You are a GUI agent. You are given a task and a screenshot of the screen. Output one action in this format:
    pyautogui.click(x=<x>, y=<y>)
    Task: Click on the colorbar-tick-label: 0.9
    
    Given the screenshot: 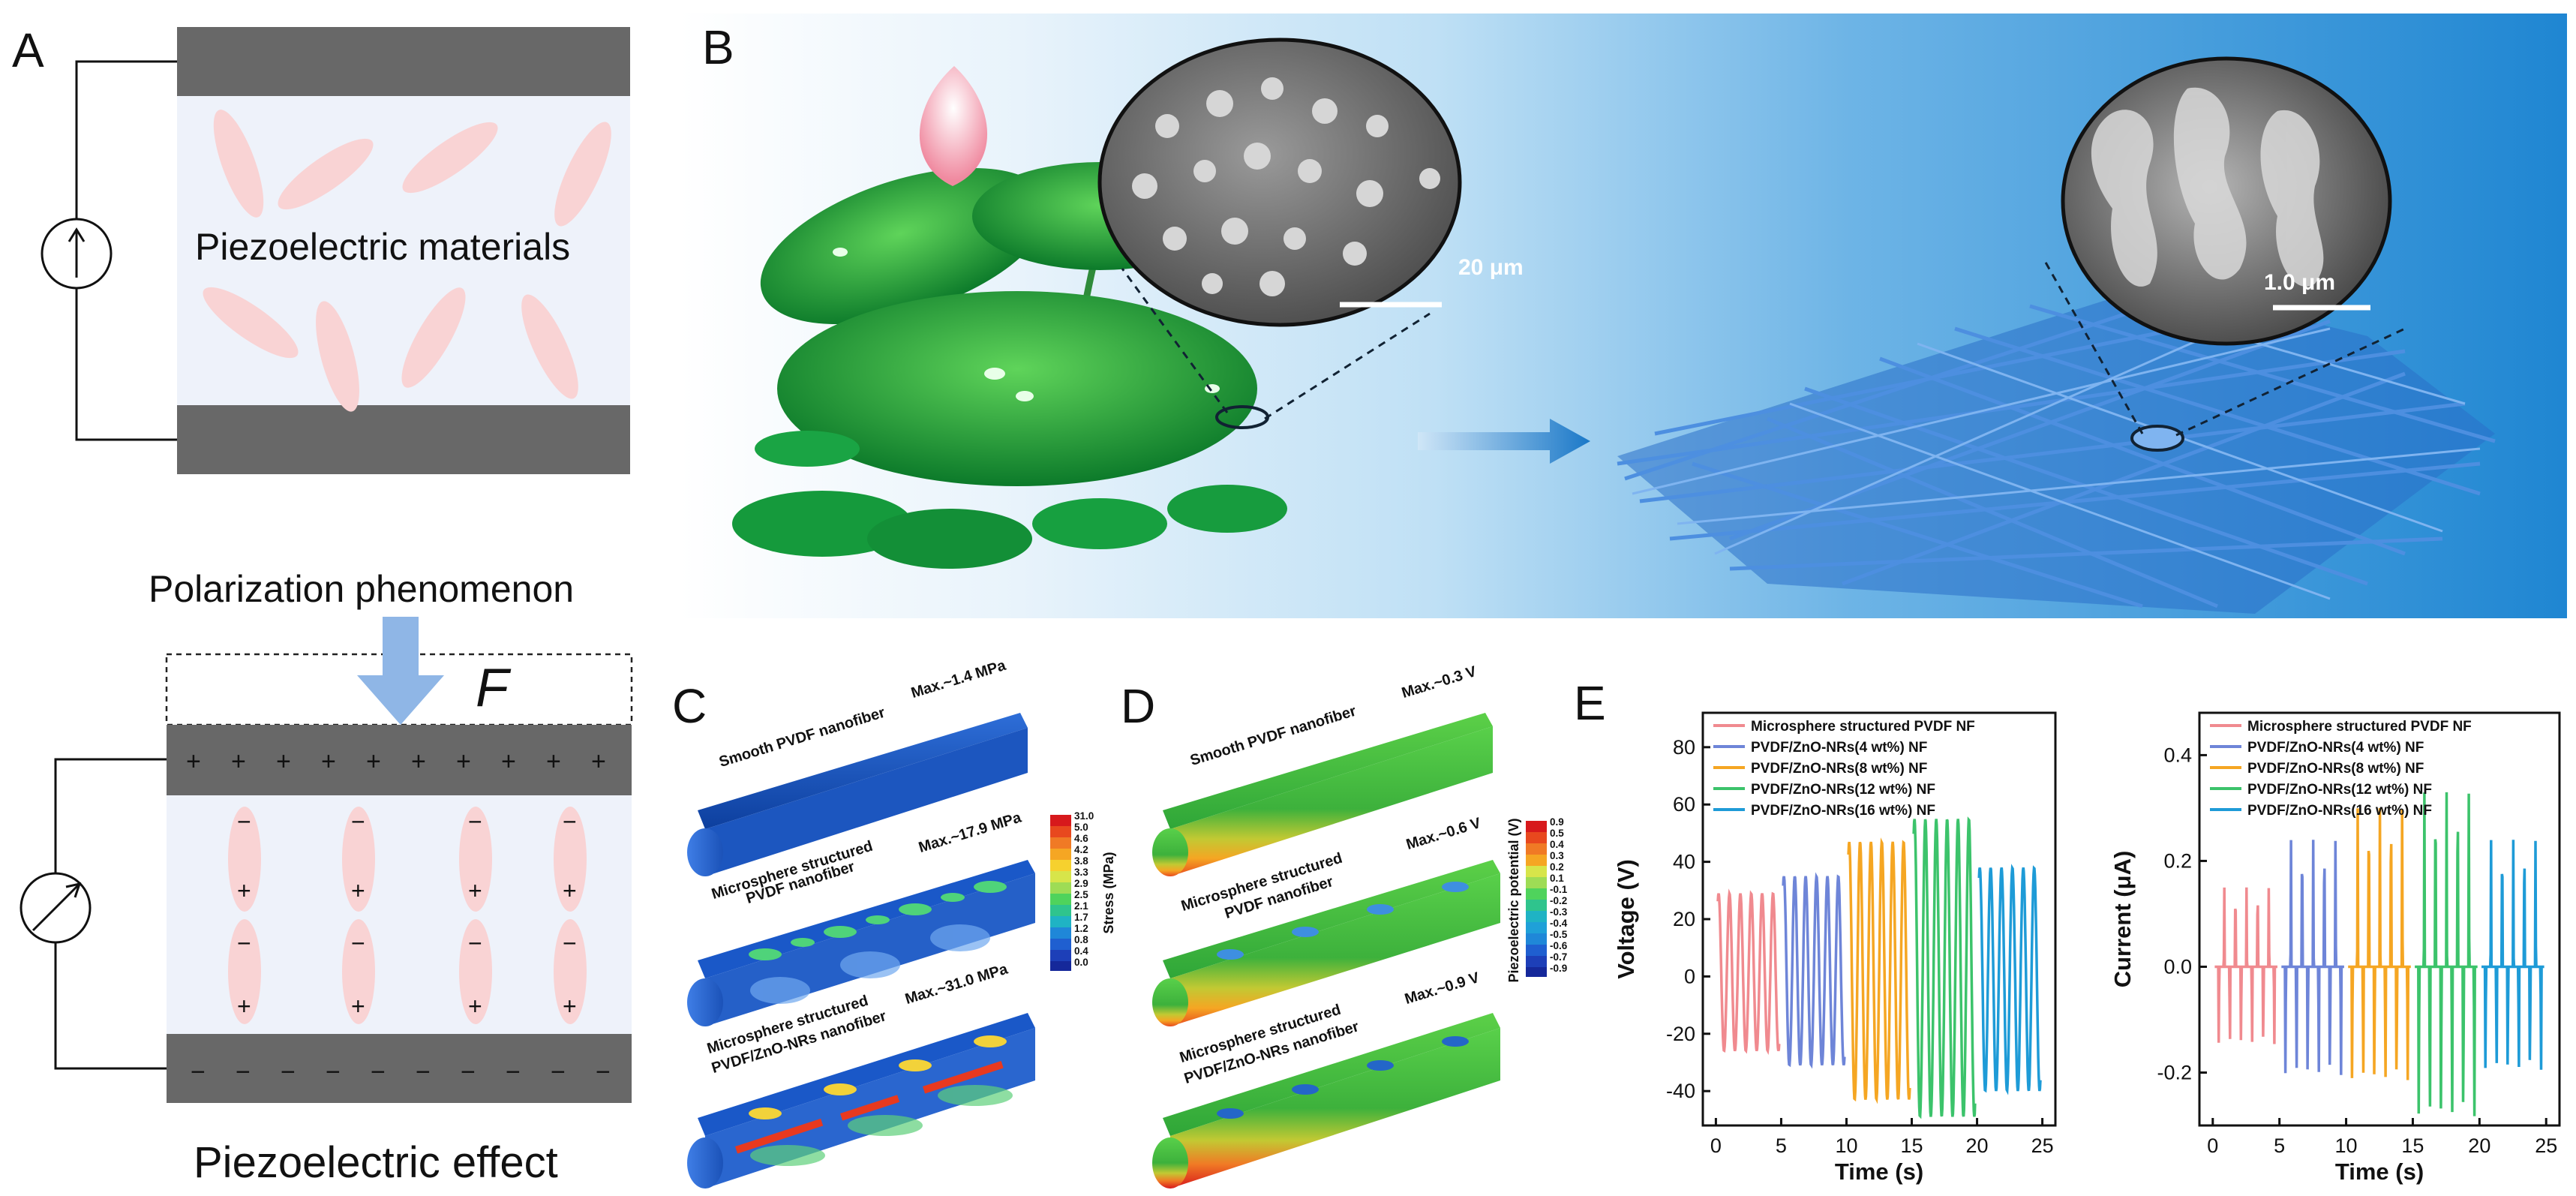 What is the action you would take?
    pyautogui.click(x=1557, y=822)
    